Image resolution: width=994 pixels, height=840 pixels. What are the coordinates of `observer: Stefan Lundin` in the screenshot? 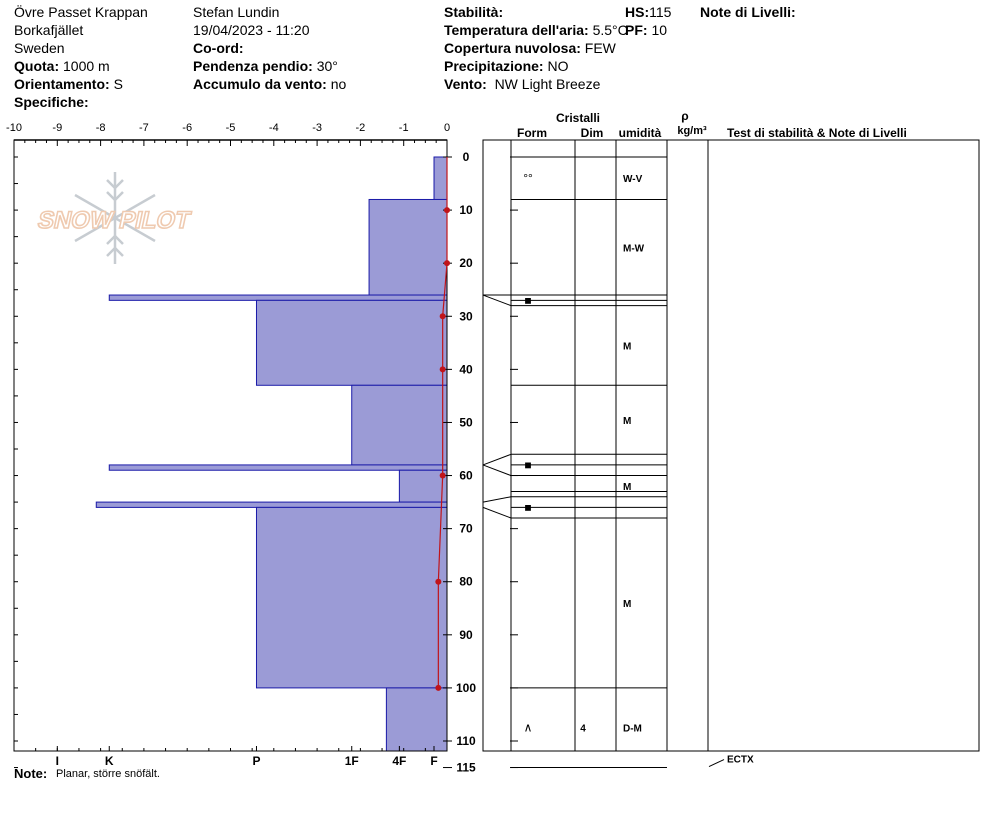 It's located at (236, 12).